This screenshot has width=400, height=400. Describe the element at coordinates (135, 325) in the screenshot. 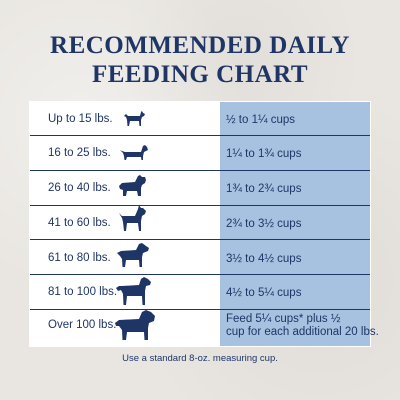

I see `mastiff-icon` at that location.